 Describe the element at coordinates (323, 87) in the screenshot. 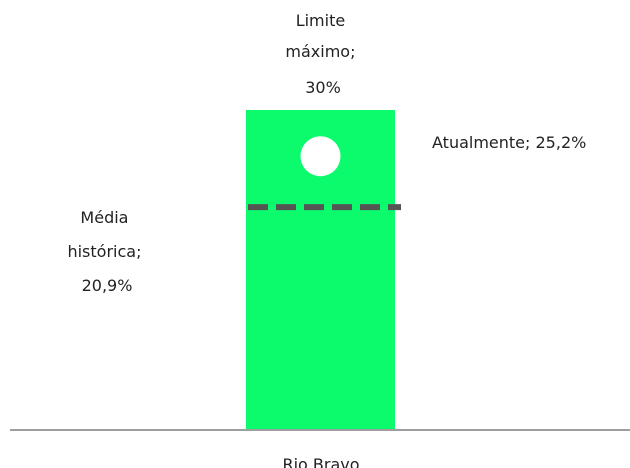

I see `max-limit-label-line-3: 30%` at that location.